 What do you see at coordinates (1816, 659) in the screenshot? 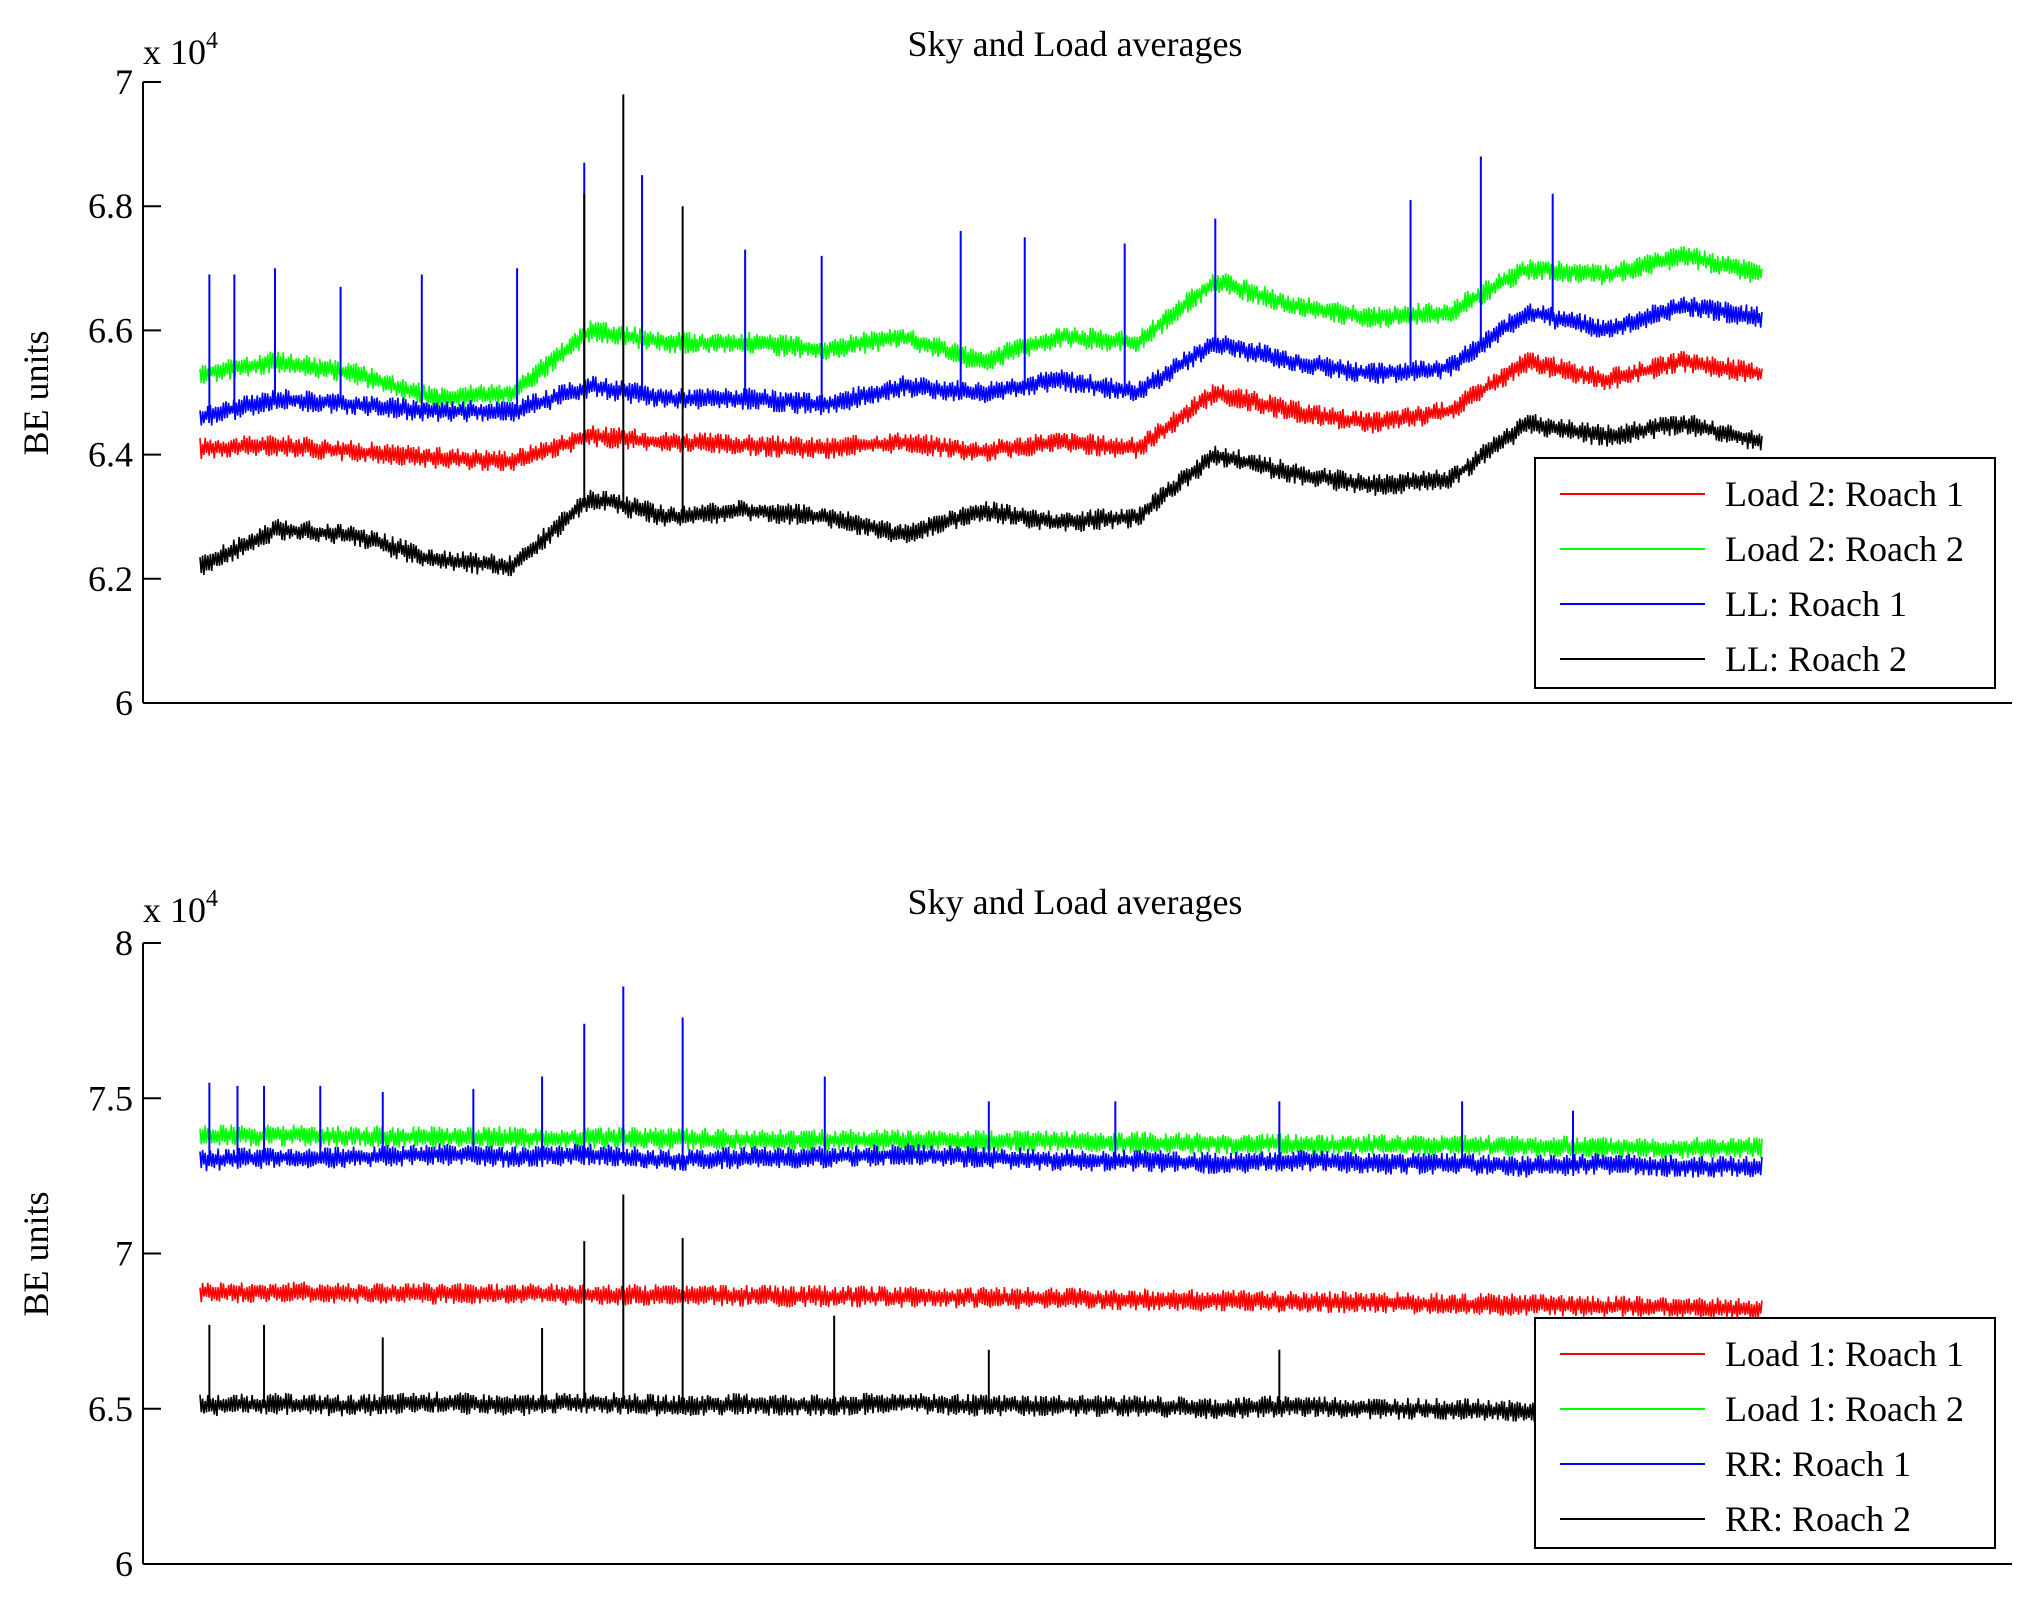
I see `legend-label: LL: Roach 2` at bounding box center [1816, 659].